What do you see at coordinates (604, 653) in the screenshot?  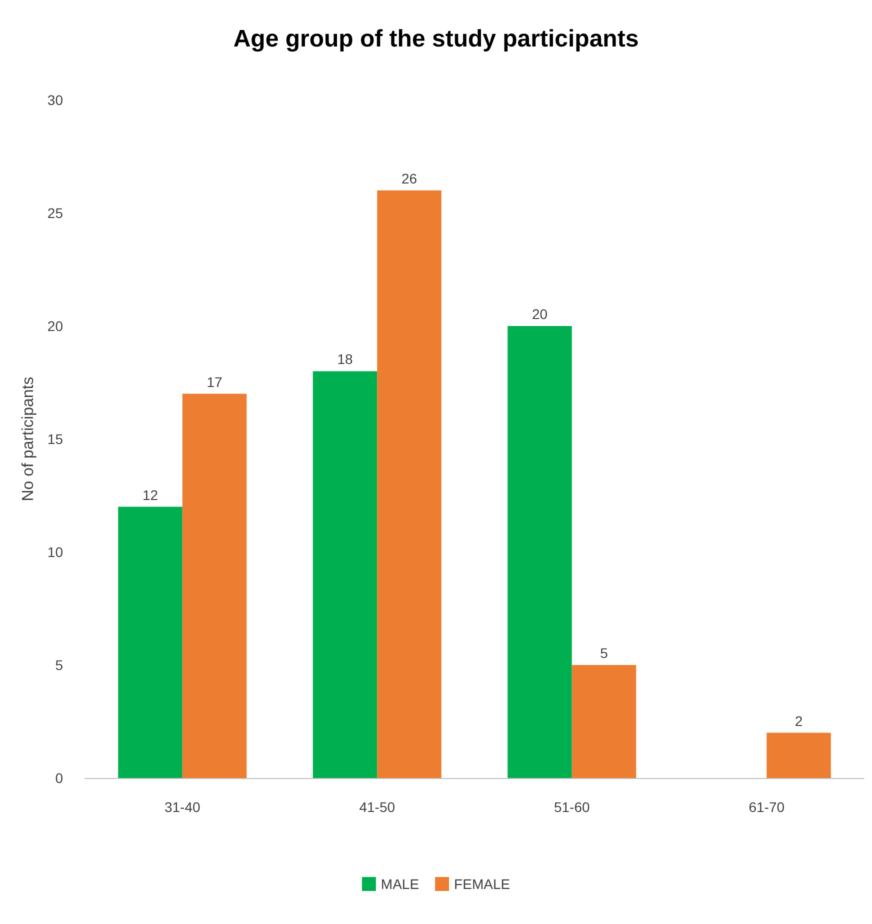 I see `data-label: 5` at bounding box center [604, 653].